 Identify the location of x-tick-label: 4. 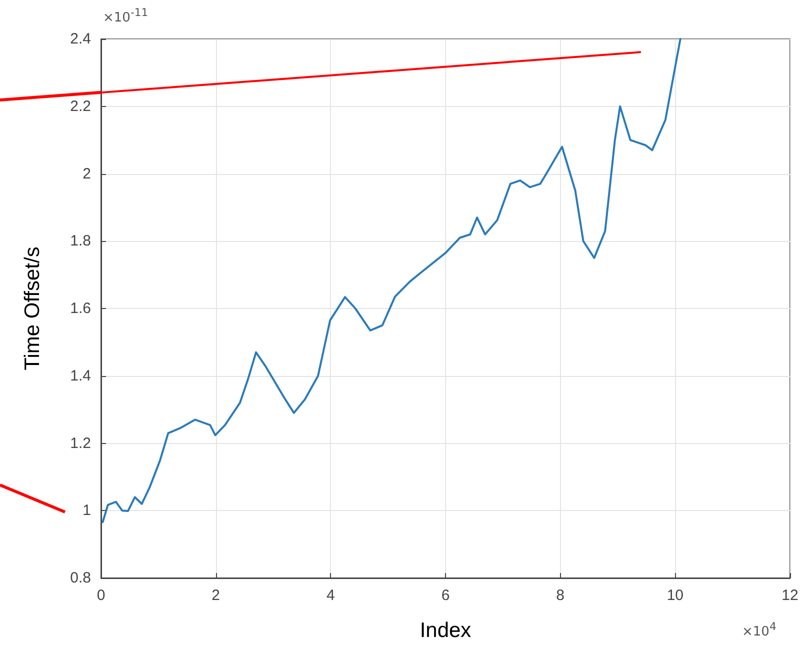
(330, 595).